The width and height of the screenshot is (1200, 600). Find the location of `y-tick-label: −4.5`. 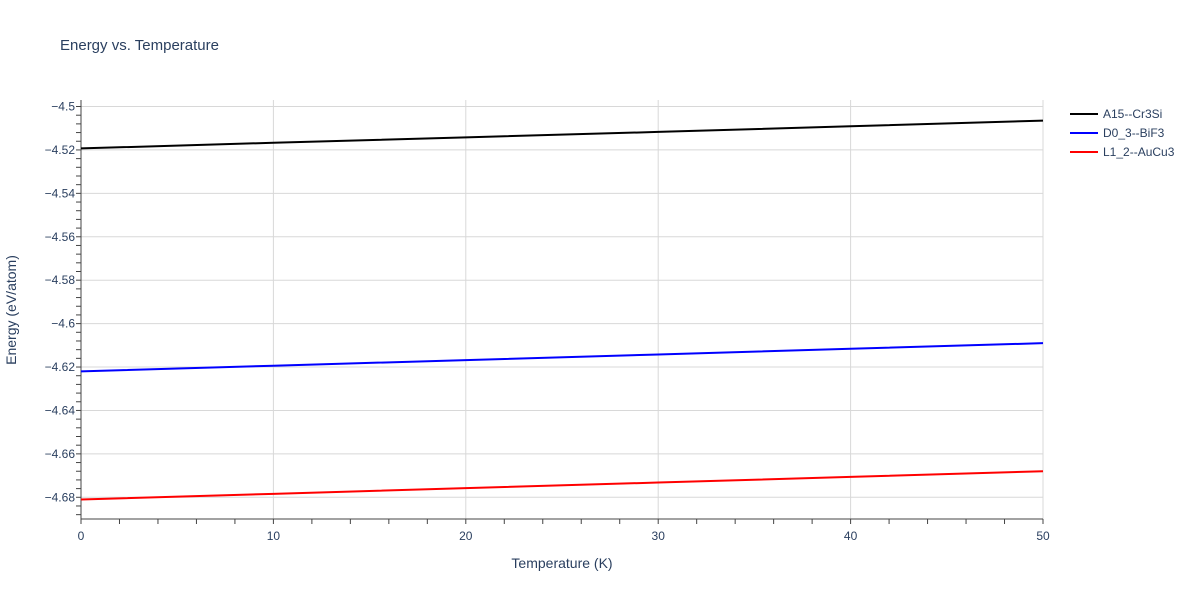

y-tick-label: −4.5 is located at coordinates (63, 107).